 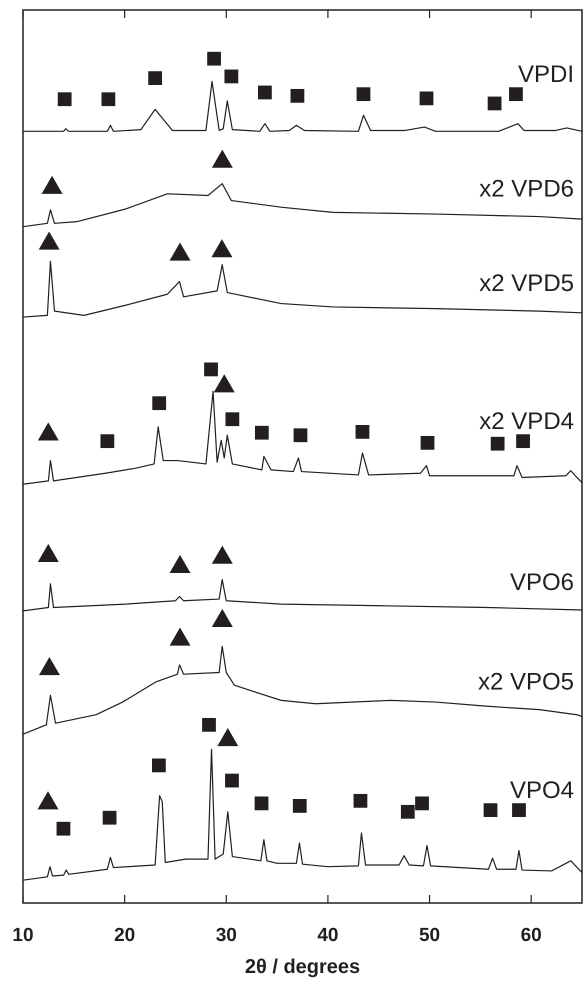 What do you see at coordinates (125, 935) in the screenshot?
I see `x-tick-label: 20` at bounding box center [125, 935].